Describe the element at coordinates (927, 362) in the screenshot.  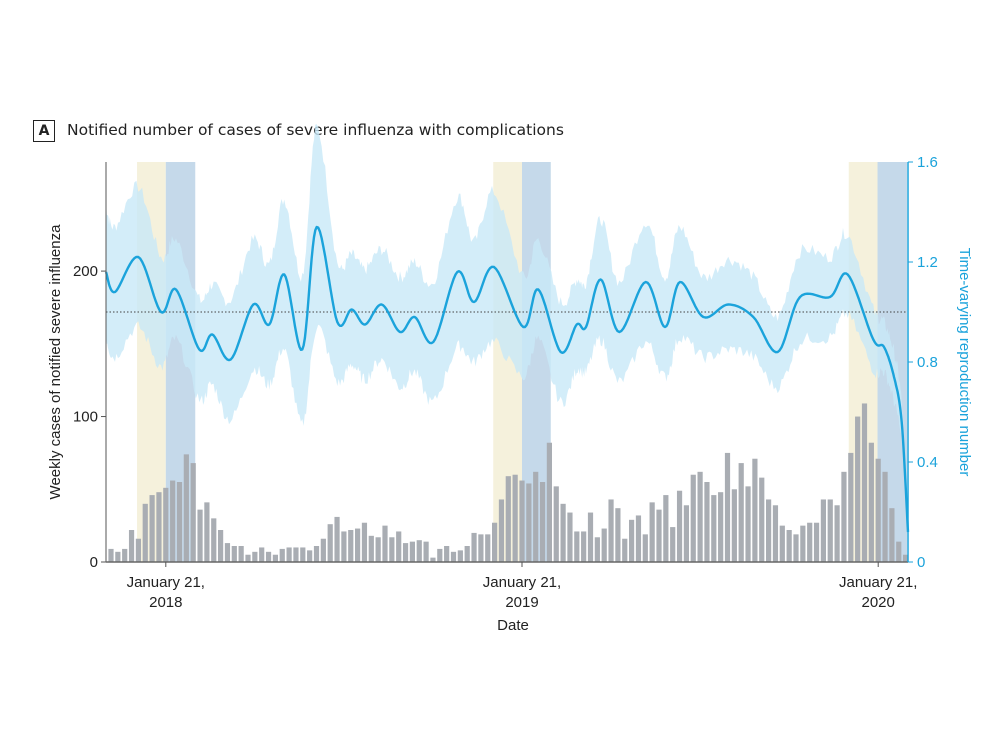
I see `y-tick-label-right: 0.8` at that location.